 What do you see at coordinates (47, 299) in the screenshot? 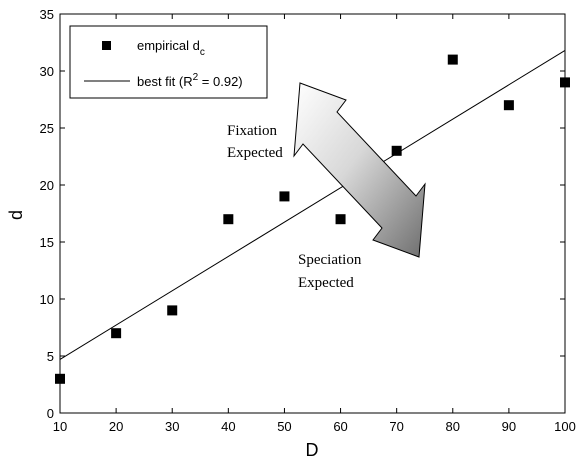
I see `y-tick-label: 10` at bounding box center [47, 299].